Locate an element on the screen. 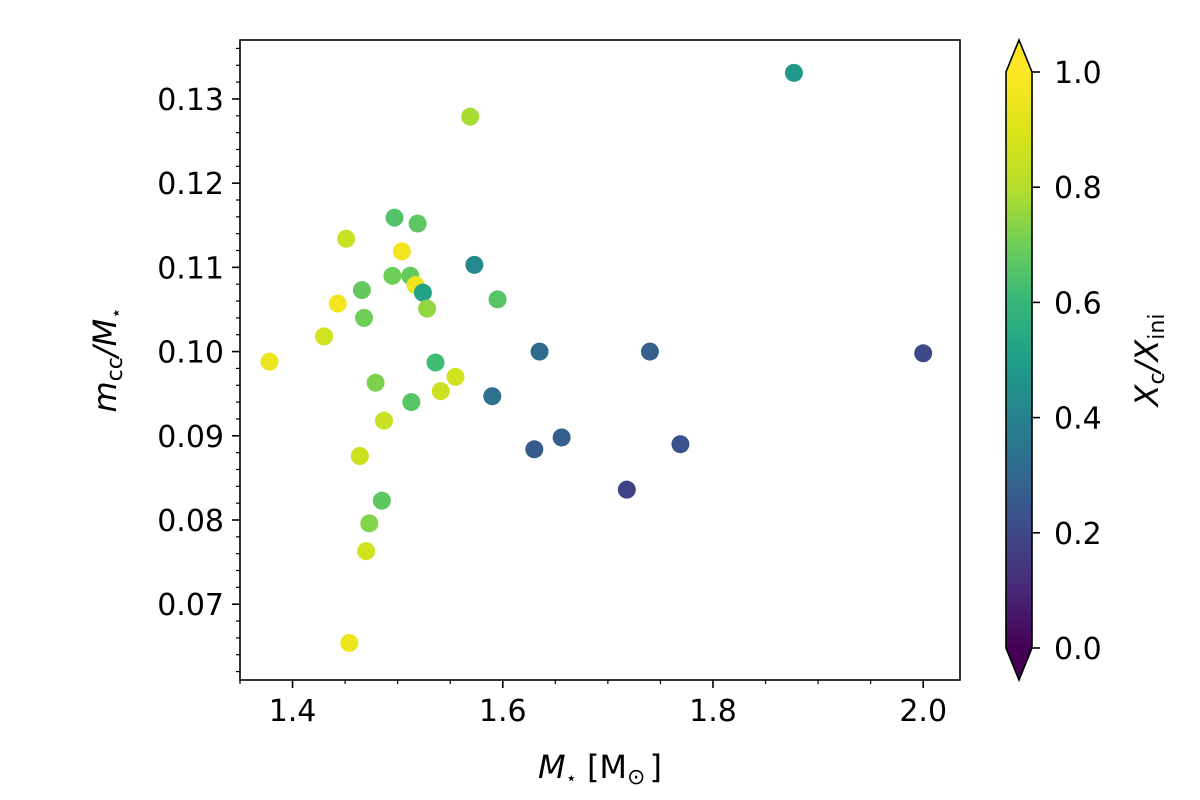  y-tick-label: 0.09 is located at coordinates (190, 437).